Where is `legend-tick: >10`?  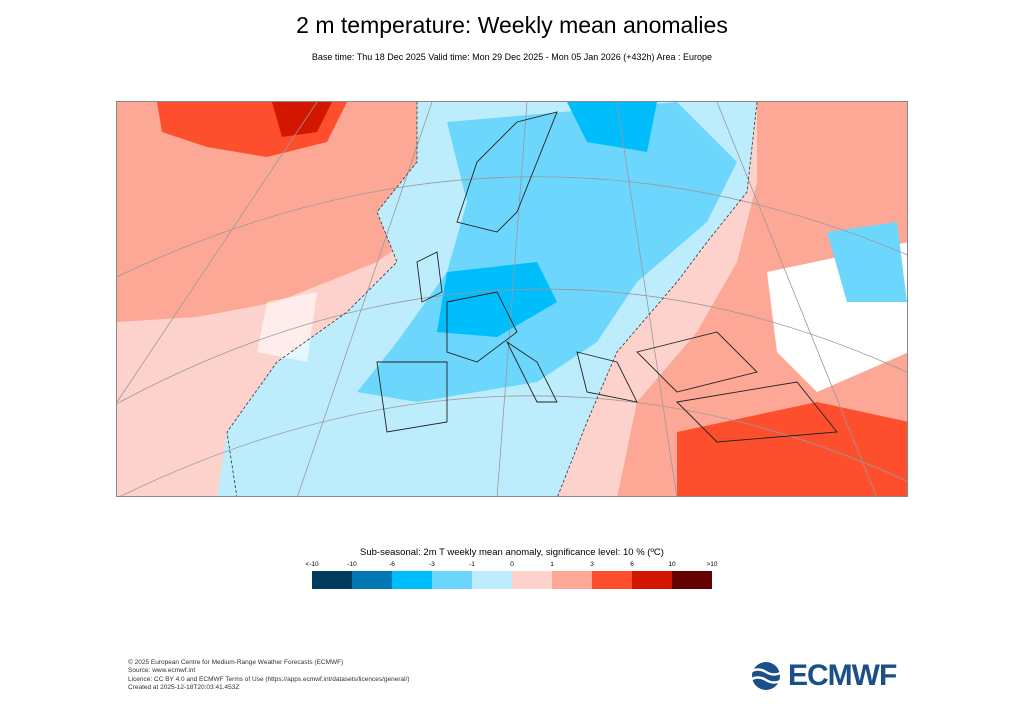
legend-tick: >10 is located at coordinates (712, 564).